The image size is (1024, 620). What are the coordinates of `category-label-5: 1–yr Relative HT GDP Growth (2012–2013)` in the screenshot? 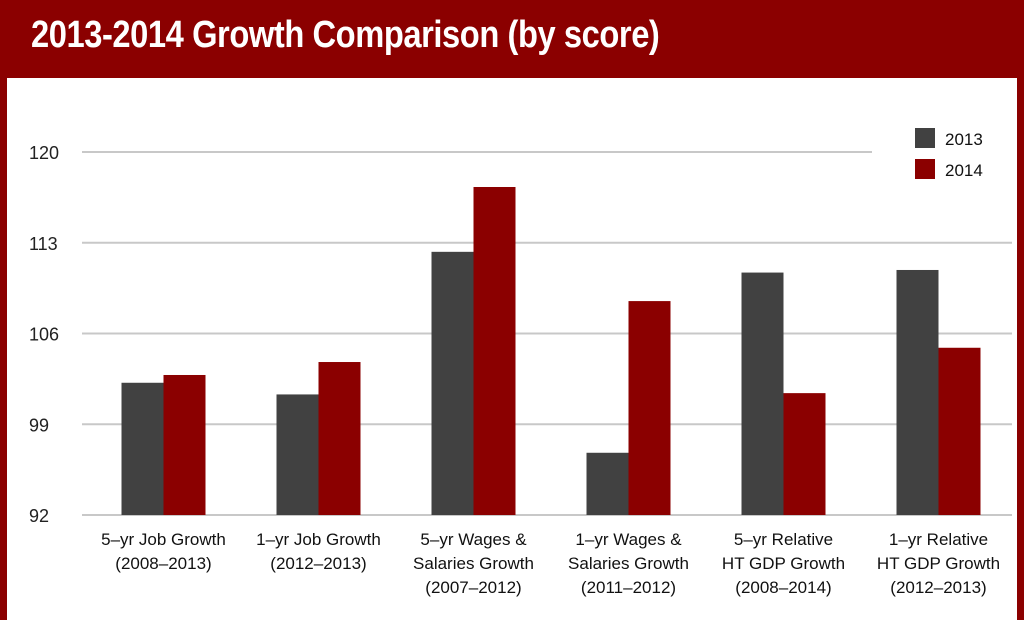 It's located at (938, 563).